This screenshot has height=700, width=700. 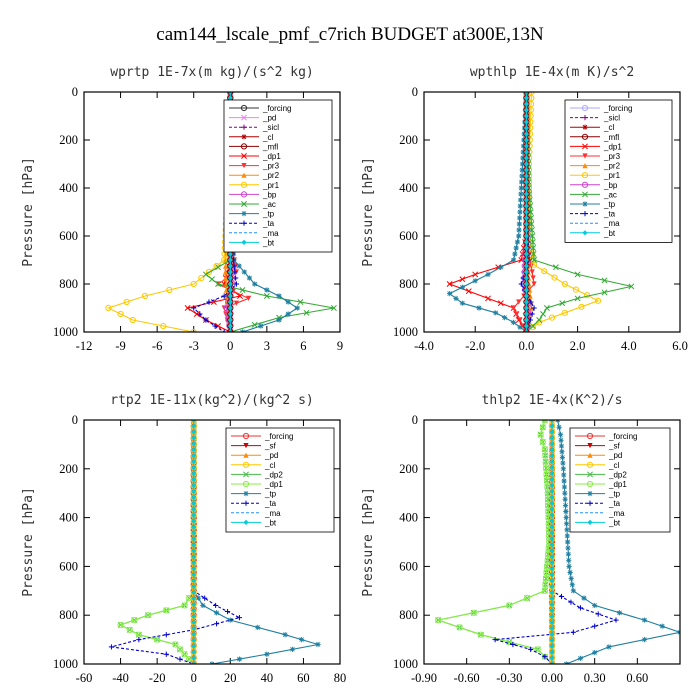 I want to click on legend-label: _cl, so click(x=613, y=465).